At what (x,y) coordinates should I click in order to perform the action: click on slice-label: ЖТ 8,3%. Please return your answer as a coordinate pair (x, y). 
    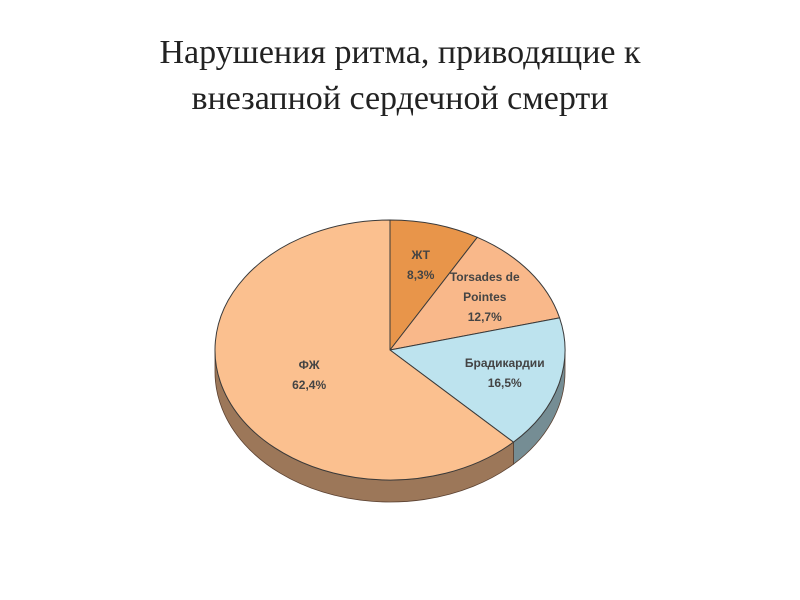
    Looking at the image, I should click on (421, 265).